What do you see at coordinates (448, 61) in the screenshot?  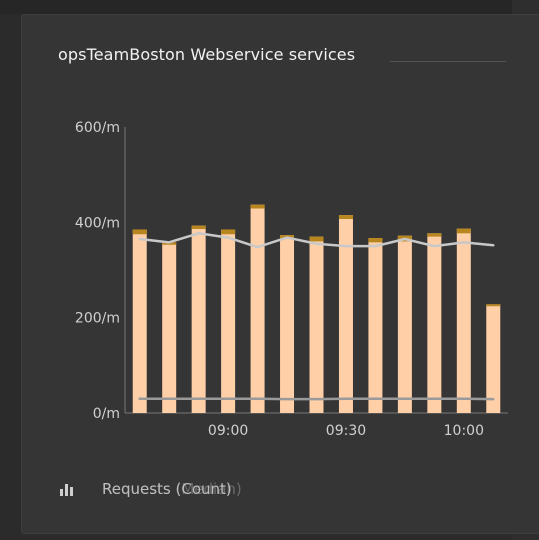 I see `title-divider` at bounding box center [448, 61].